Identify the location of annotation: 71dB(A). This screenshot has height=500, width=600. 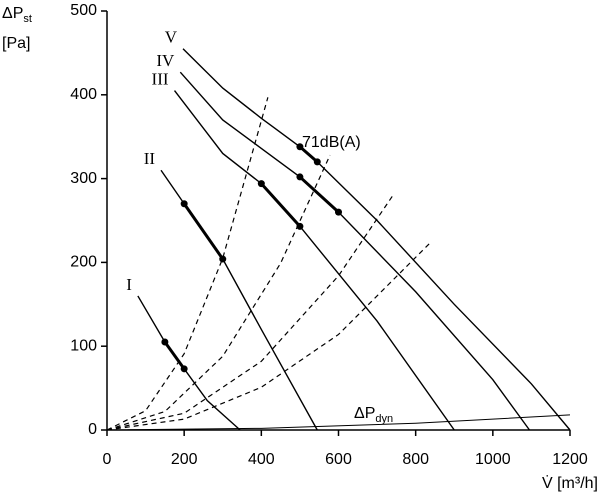
(331, 142).